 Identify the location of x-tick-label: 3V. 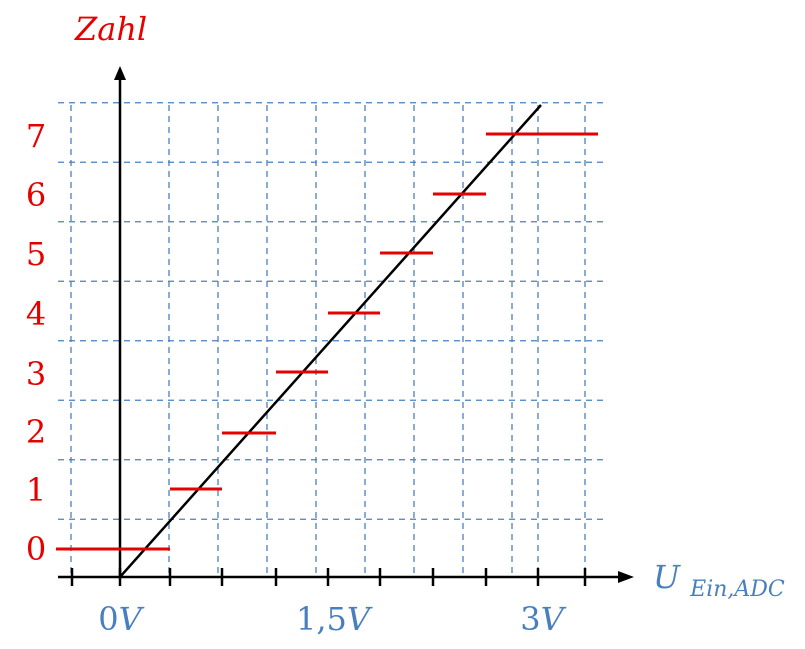
(543, 619).